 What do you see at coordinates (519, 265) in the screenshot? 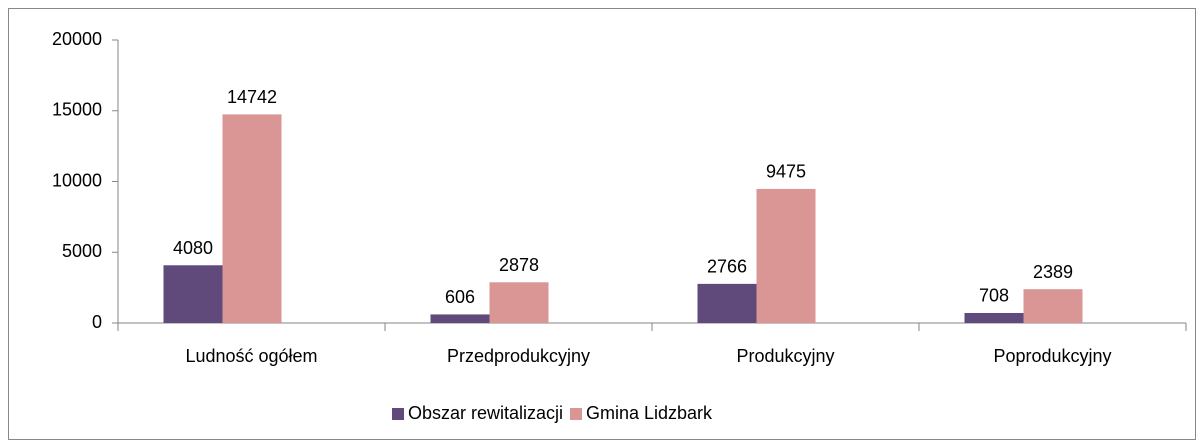
I see `data-label: 2878` at bounding box center [519, 265].